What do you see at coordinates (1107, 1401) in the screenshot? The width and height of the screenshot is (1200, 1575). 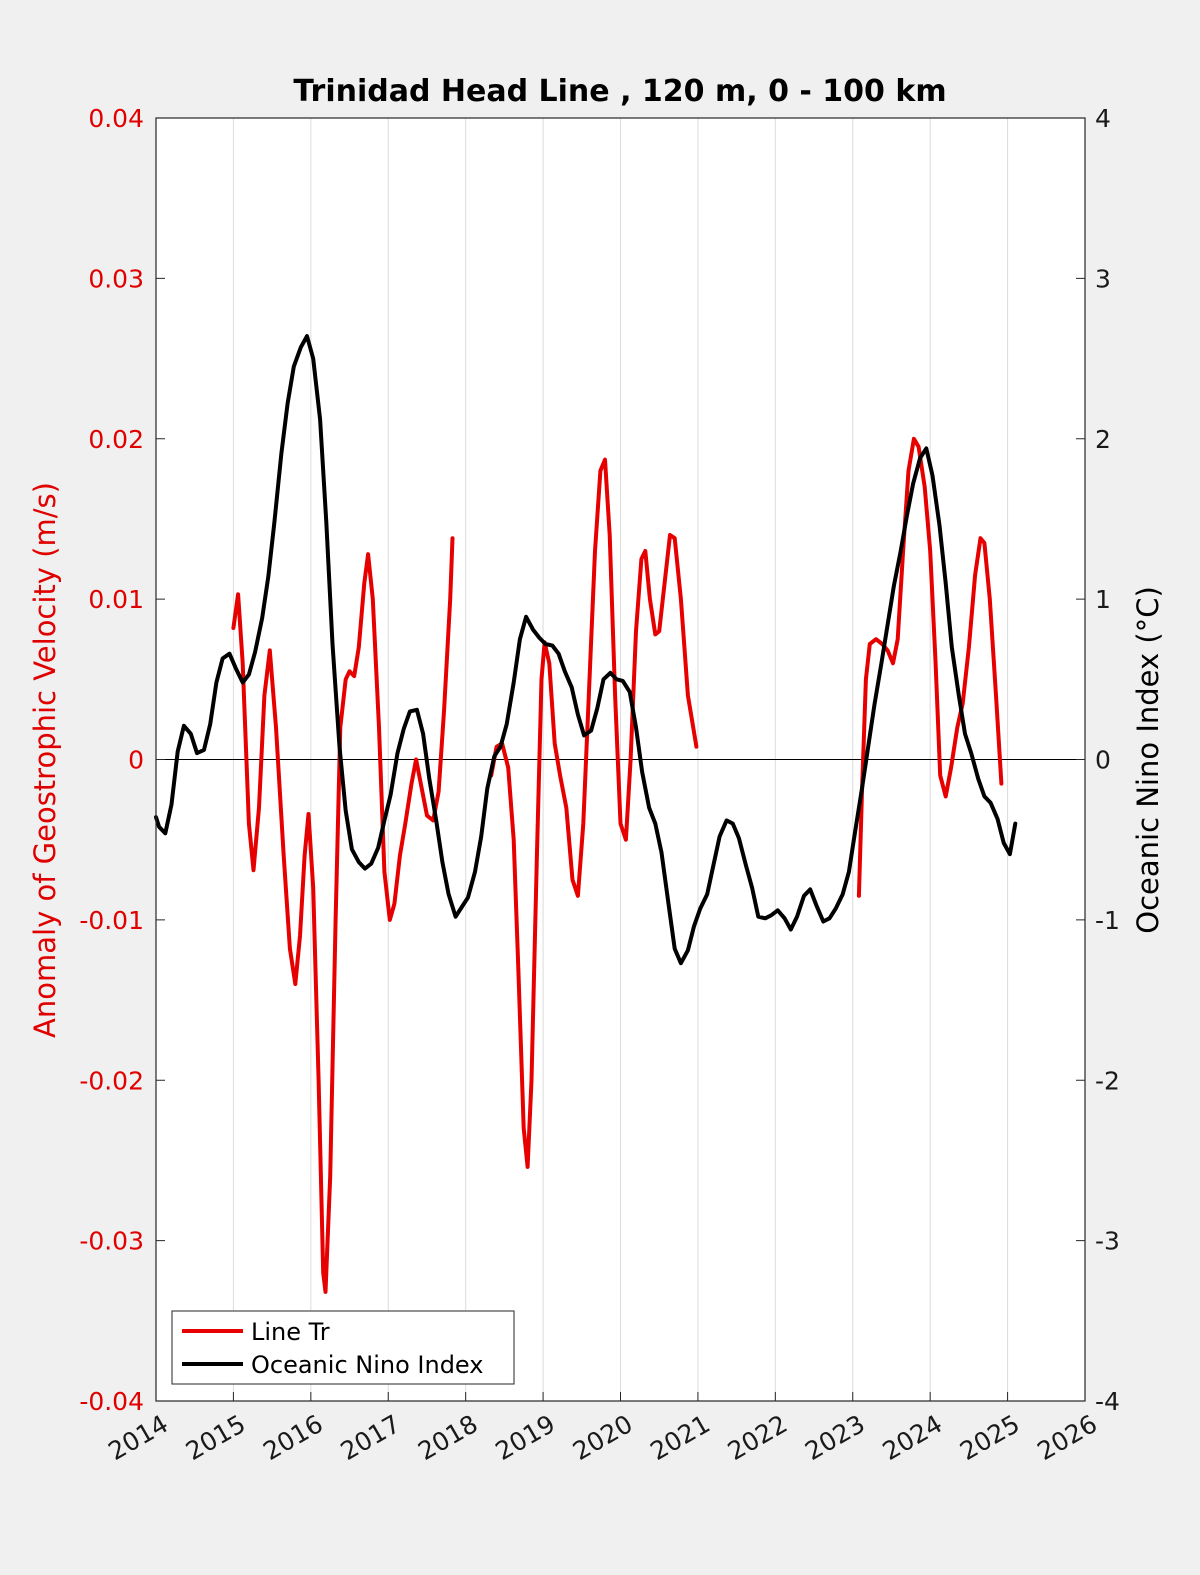 I see `right-y-tick-label: -4` at bounding box center [1107, 1401].